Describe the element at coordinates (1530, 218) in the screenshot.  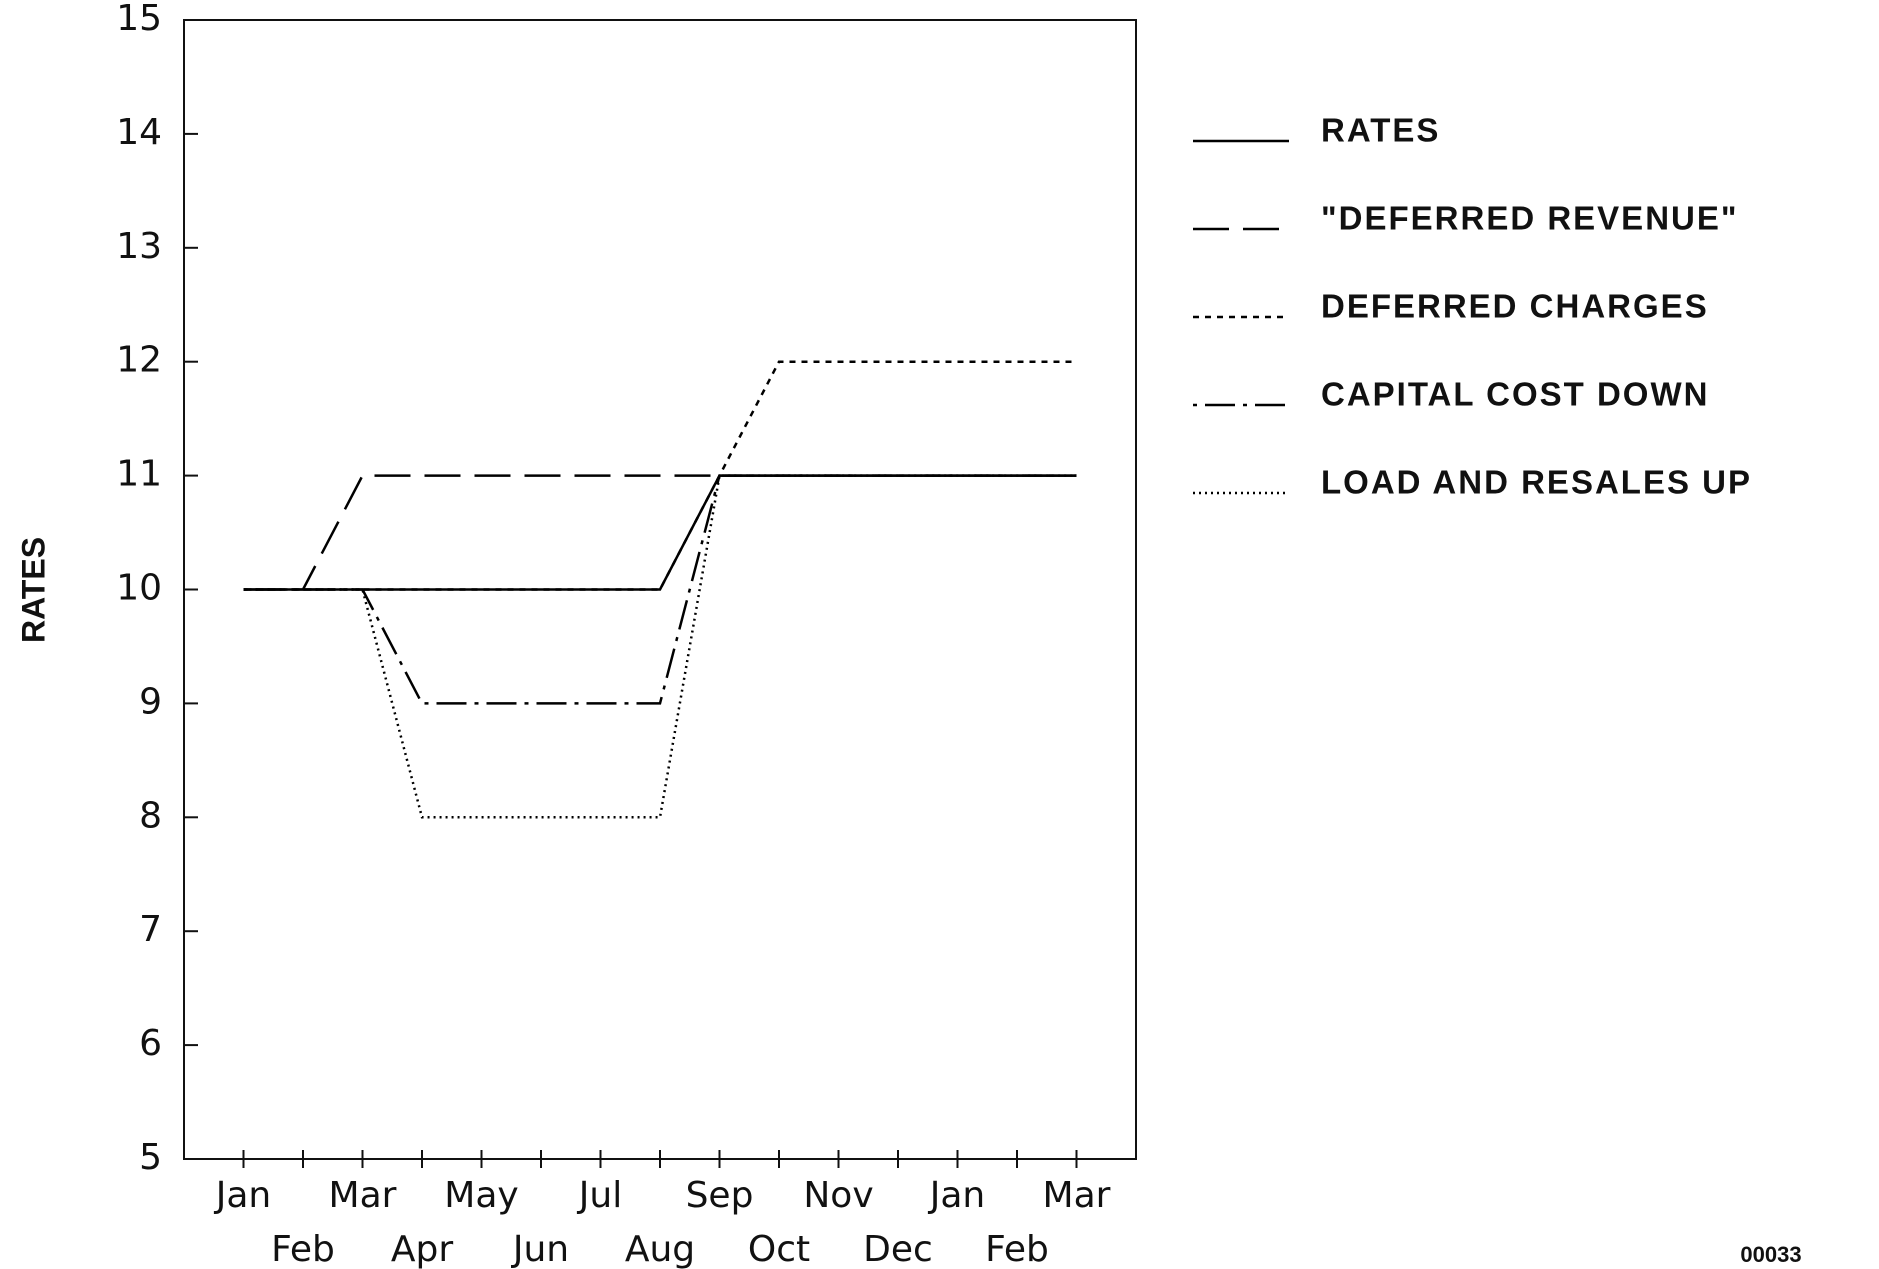
I see `legend-label: "DEFERRED REVENUE"` at that location.